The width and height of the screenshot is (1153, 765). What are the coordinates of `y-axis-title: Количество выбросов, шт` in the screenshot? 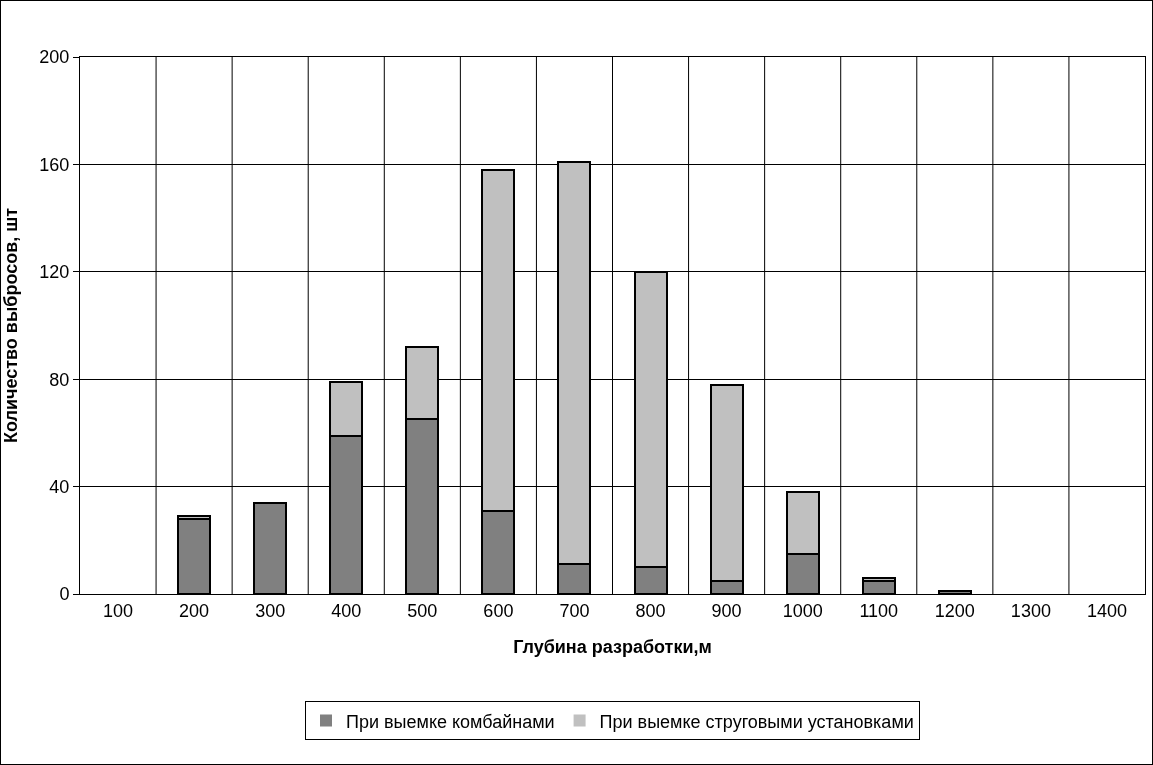 It's located at (11, 325).